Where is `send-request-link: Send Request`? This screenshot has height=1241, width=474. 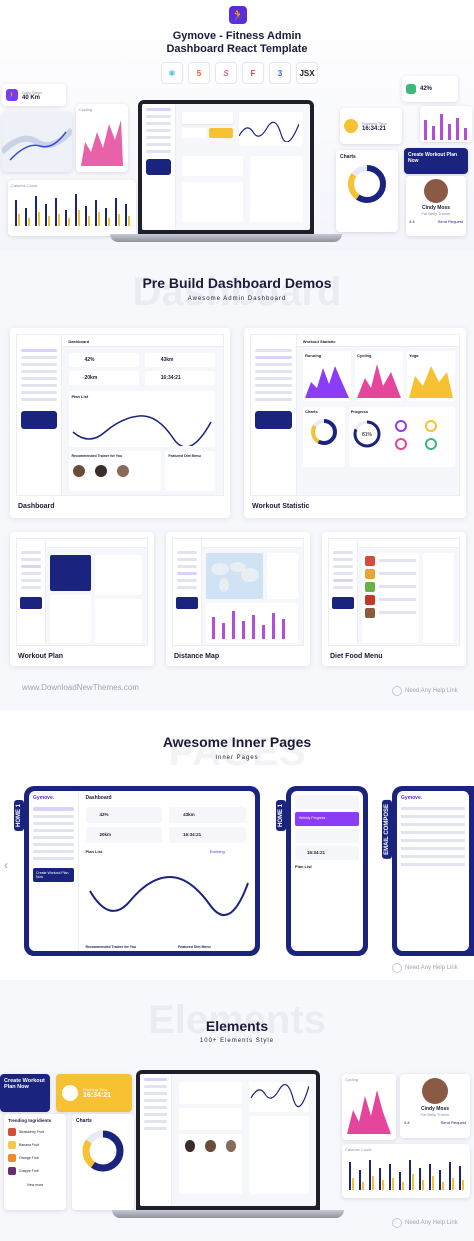 send-request-link: Send Request is located at coordinates (450, 221).